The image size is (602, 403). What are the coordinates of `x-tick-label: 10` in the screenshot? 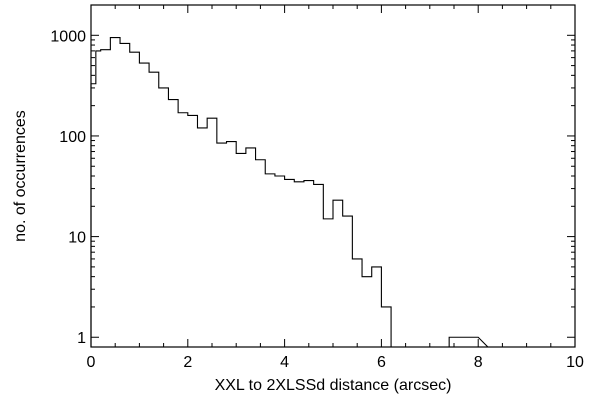 It's located at (575, 362).